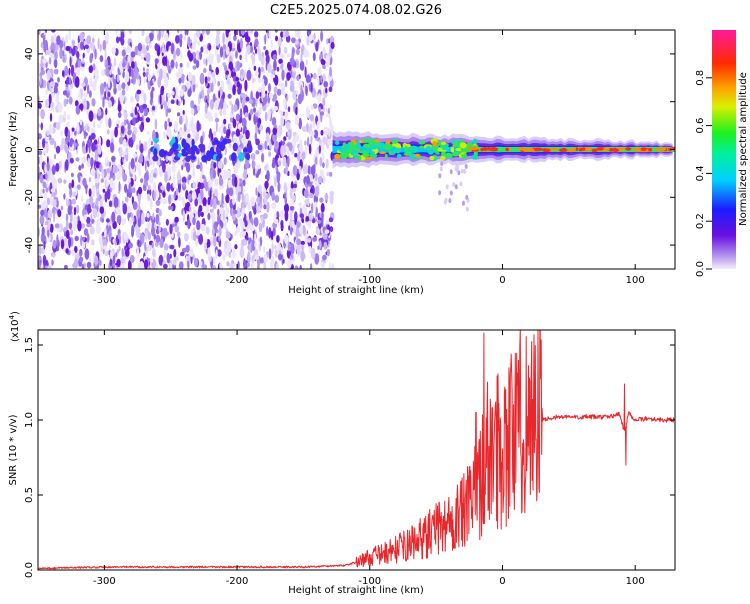 The width and height of the screenshot is (750, 604). Describe the element at coordinates (700, 126) in the screenshot. I see `colorbar-tick-label: 0.6` at that location.